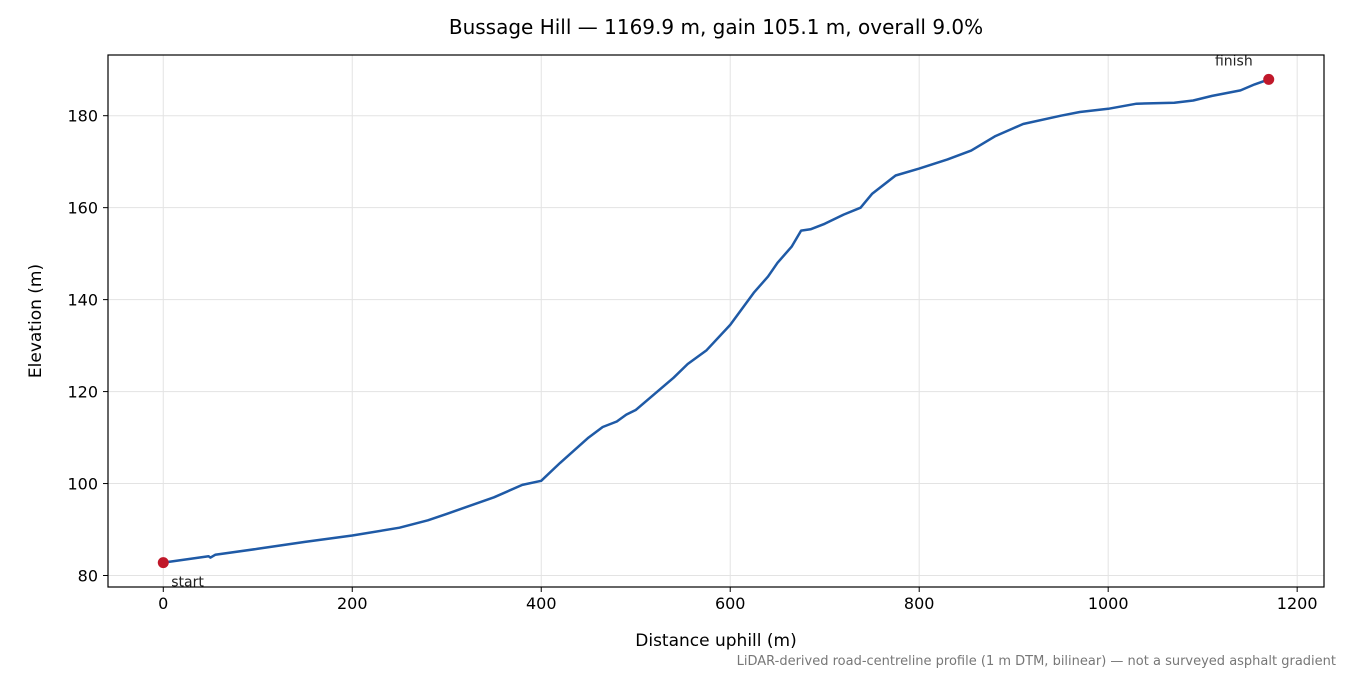 This screenshot has width=1350, height=675. I want to click on y-axis-label: Elevation (m), so click(36, 321).